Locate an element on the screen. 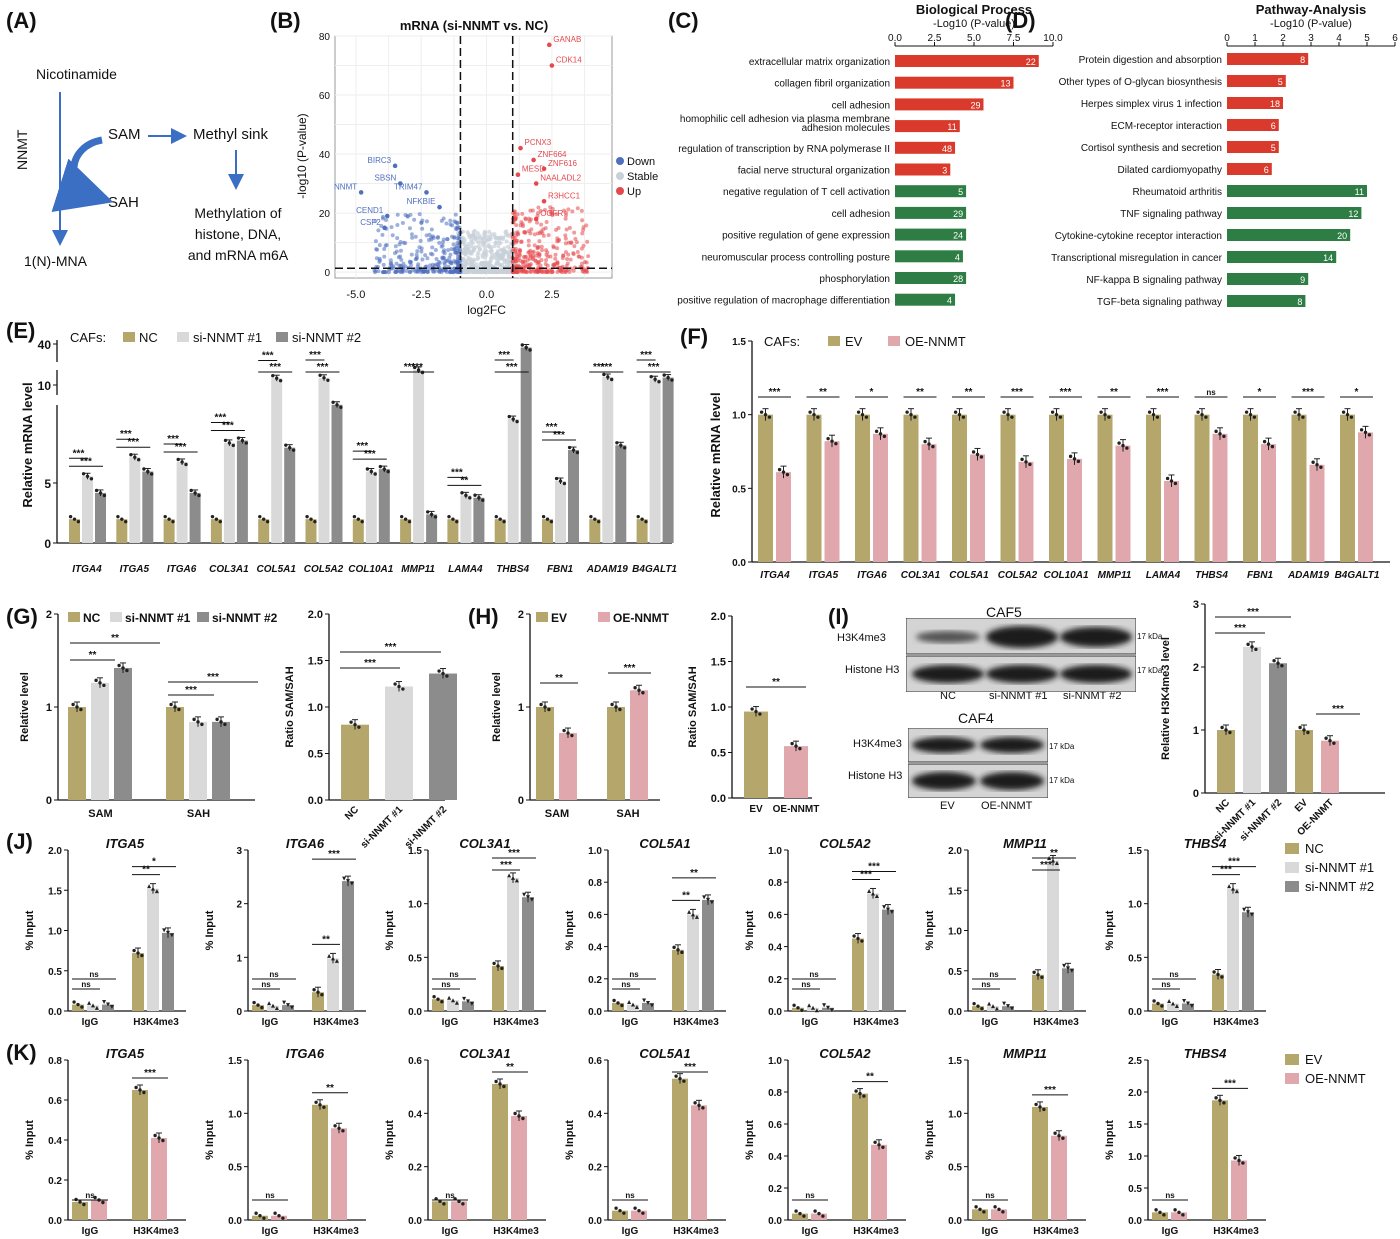 The image size is (1400, 1239). x-tick-label: 0 is located at coordinates (1227, 38).